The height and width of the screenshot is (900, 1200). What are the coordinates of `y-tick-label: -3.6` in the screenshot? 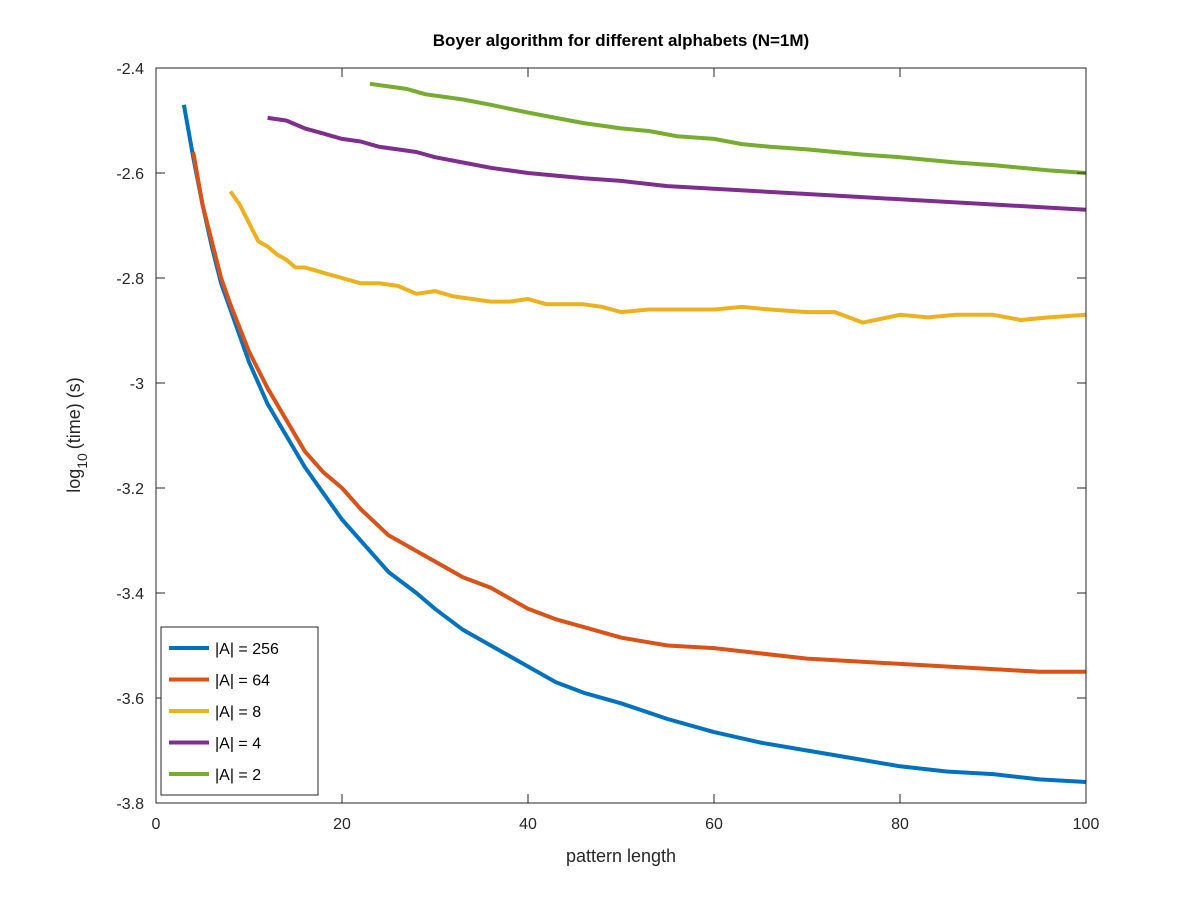 It's located at (130, 699).